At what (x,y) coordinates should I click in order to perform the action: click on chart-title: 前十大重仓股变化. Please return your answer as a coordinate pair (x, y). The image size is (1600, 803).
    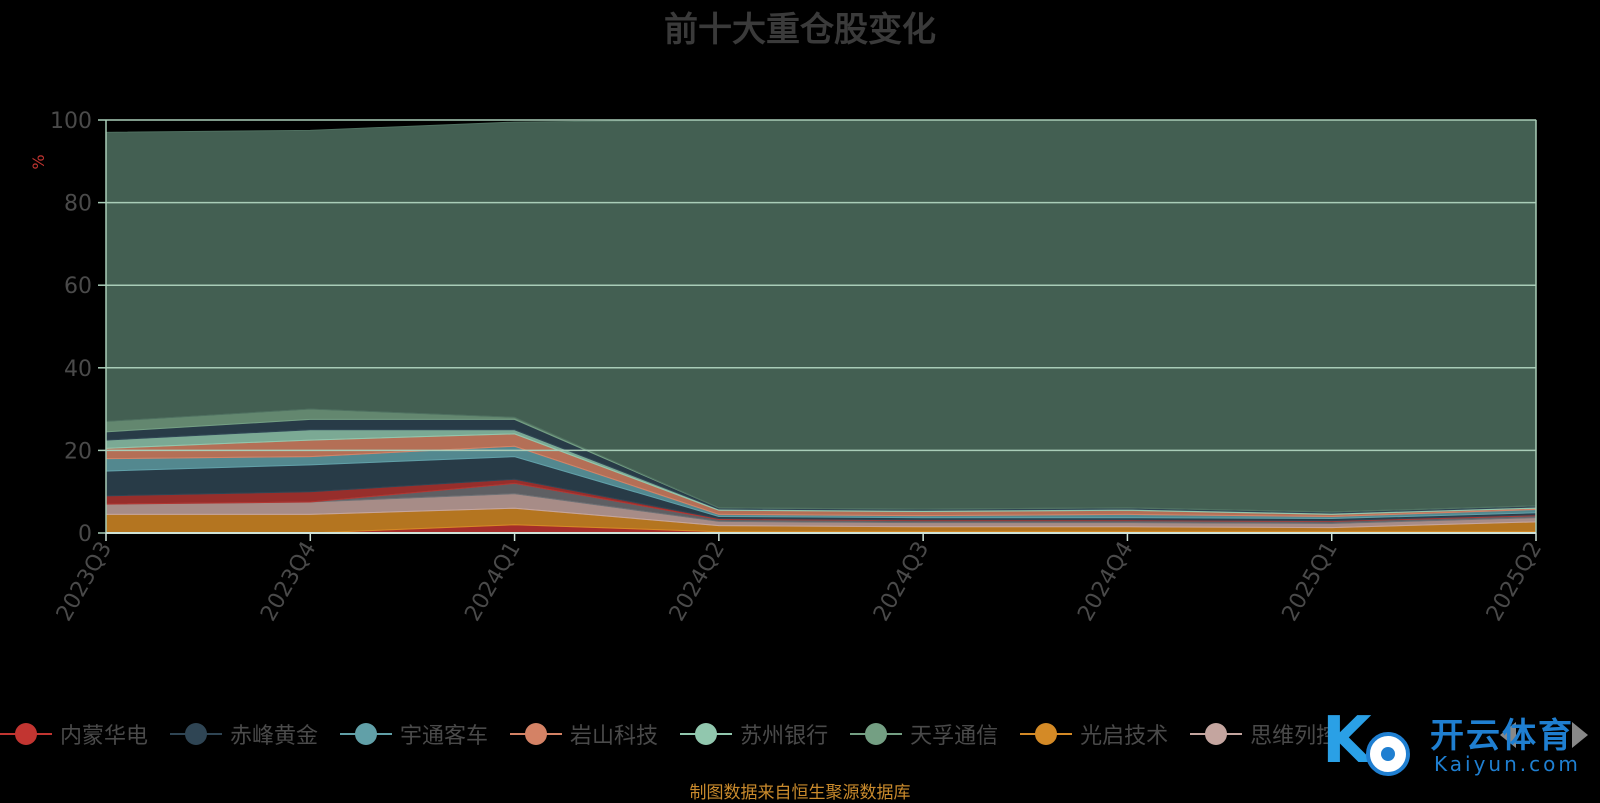
    Looking at the image, I should click on (800, 30).